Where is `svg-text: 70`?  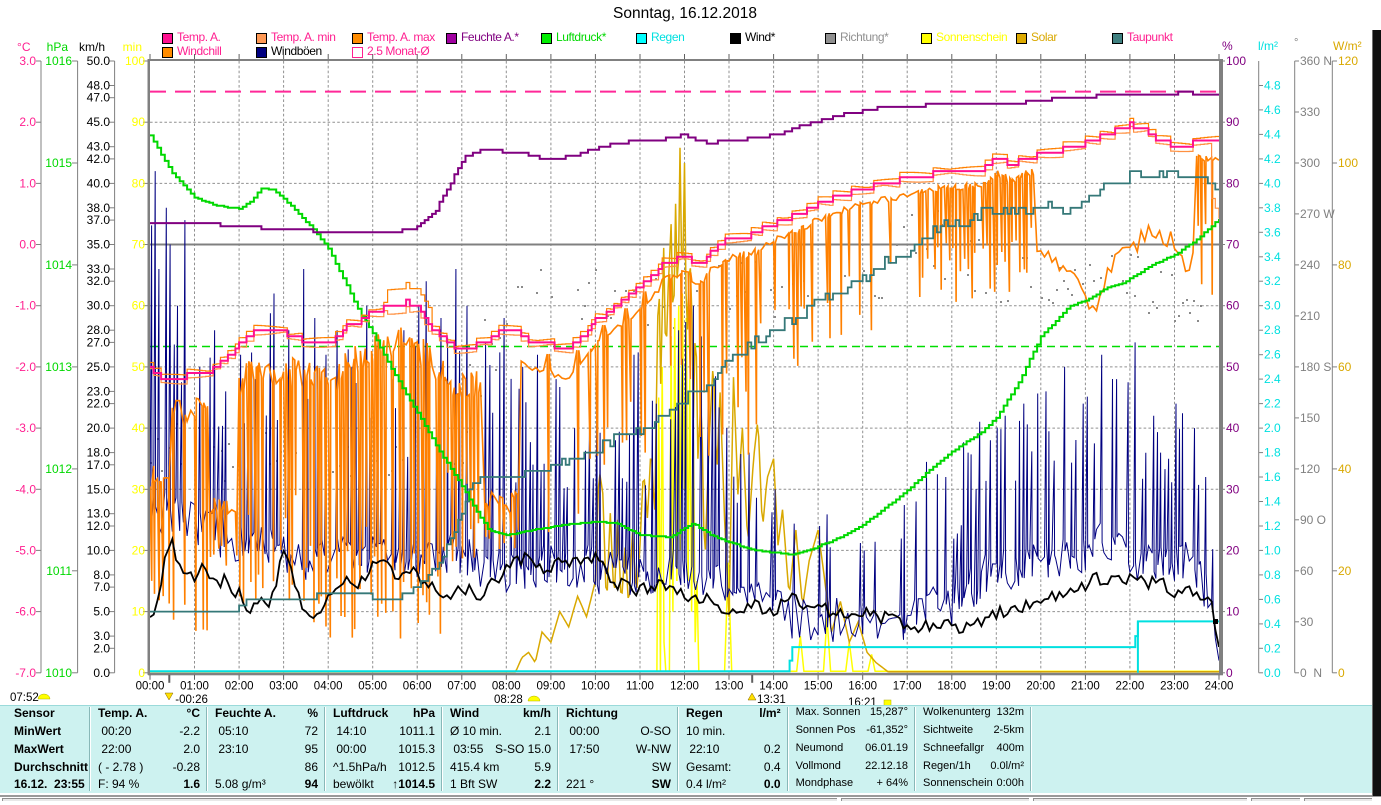
svg-text: 70 is located at coordinates (1233, 245).